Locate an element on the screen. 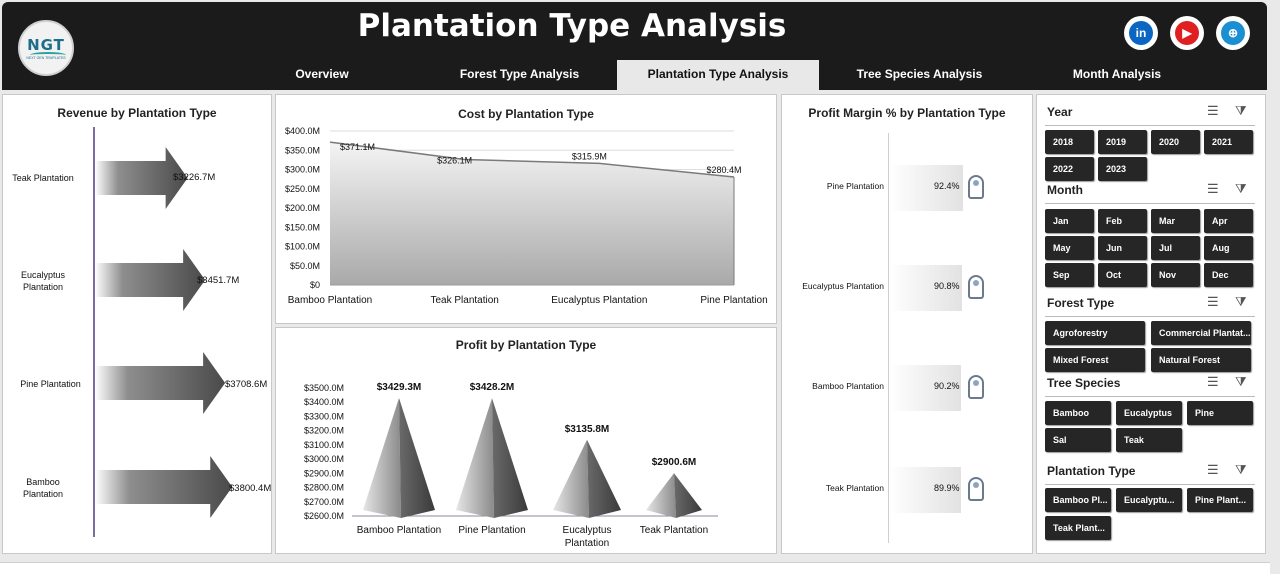 This screenshot has width=1280, height=574. slicer-item-tree-species: Pine is located at coordinates (1220, 413).